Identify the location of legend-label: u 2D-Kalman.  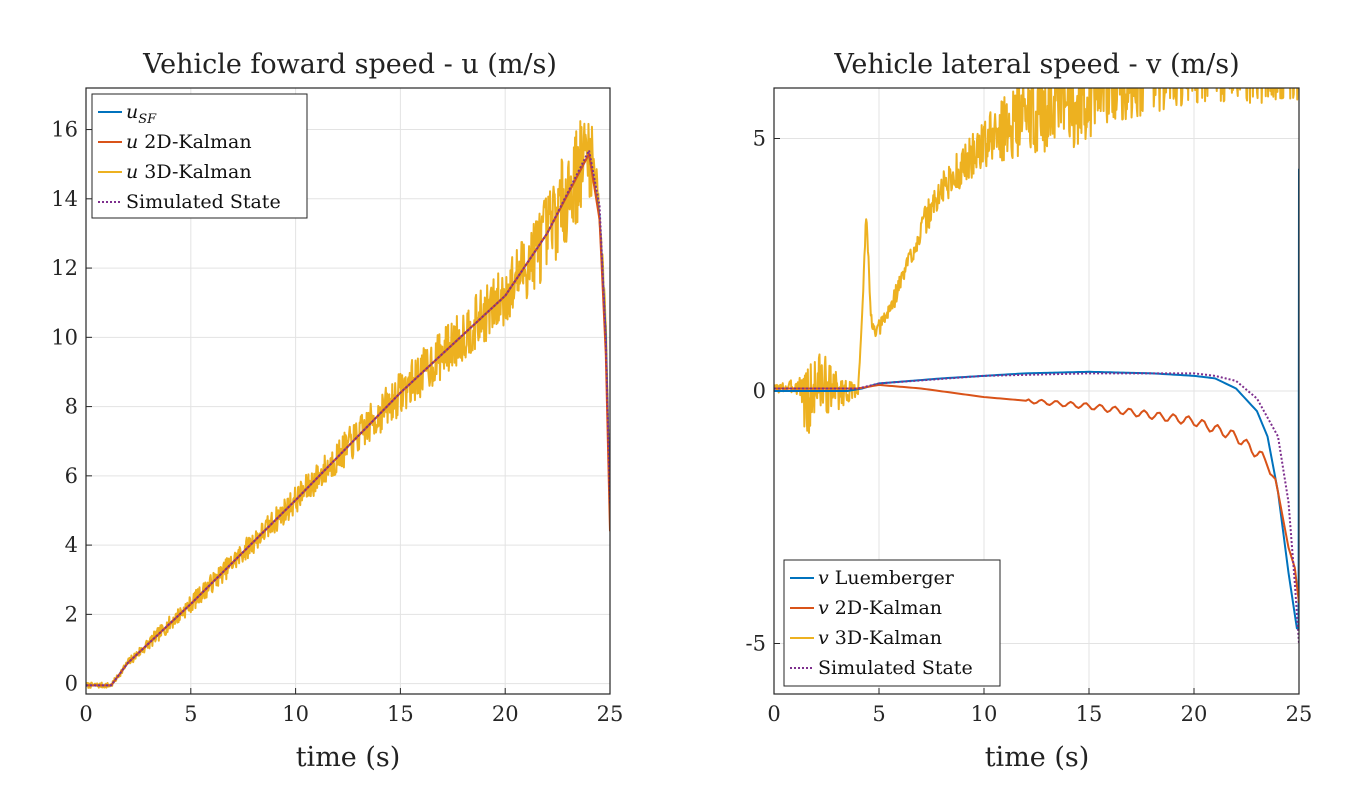
(189, 142).